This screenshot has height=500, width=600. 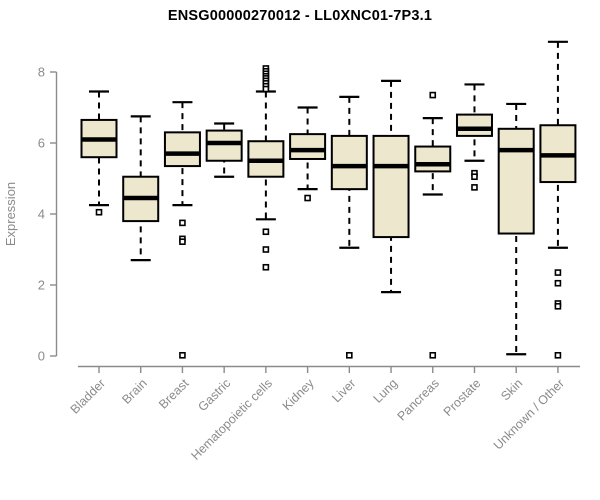 I want to click on y-tick-label: 2, so click(x=41, y=285).